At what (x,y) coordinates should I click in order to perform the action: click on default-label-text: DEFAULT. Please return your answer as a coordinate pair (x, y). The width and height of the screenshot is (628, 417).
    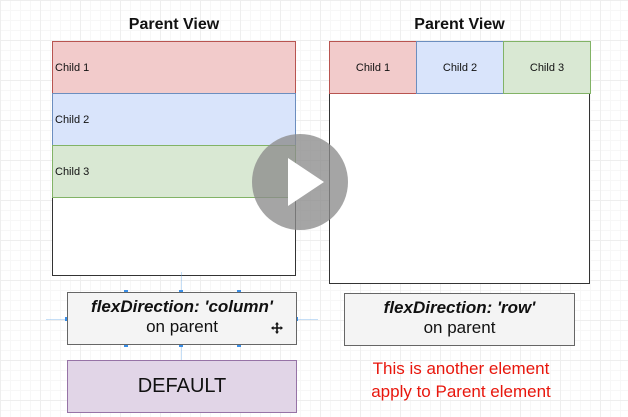
    Looking at the image, I should click on (182, 386).